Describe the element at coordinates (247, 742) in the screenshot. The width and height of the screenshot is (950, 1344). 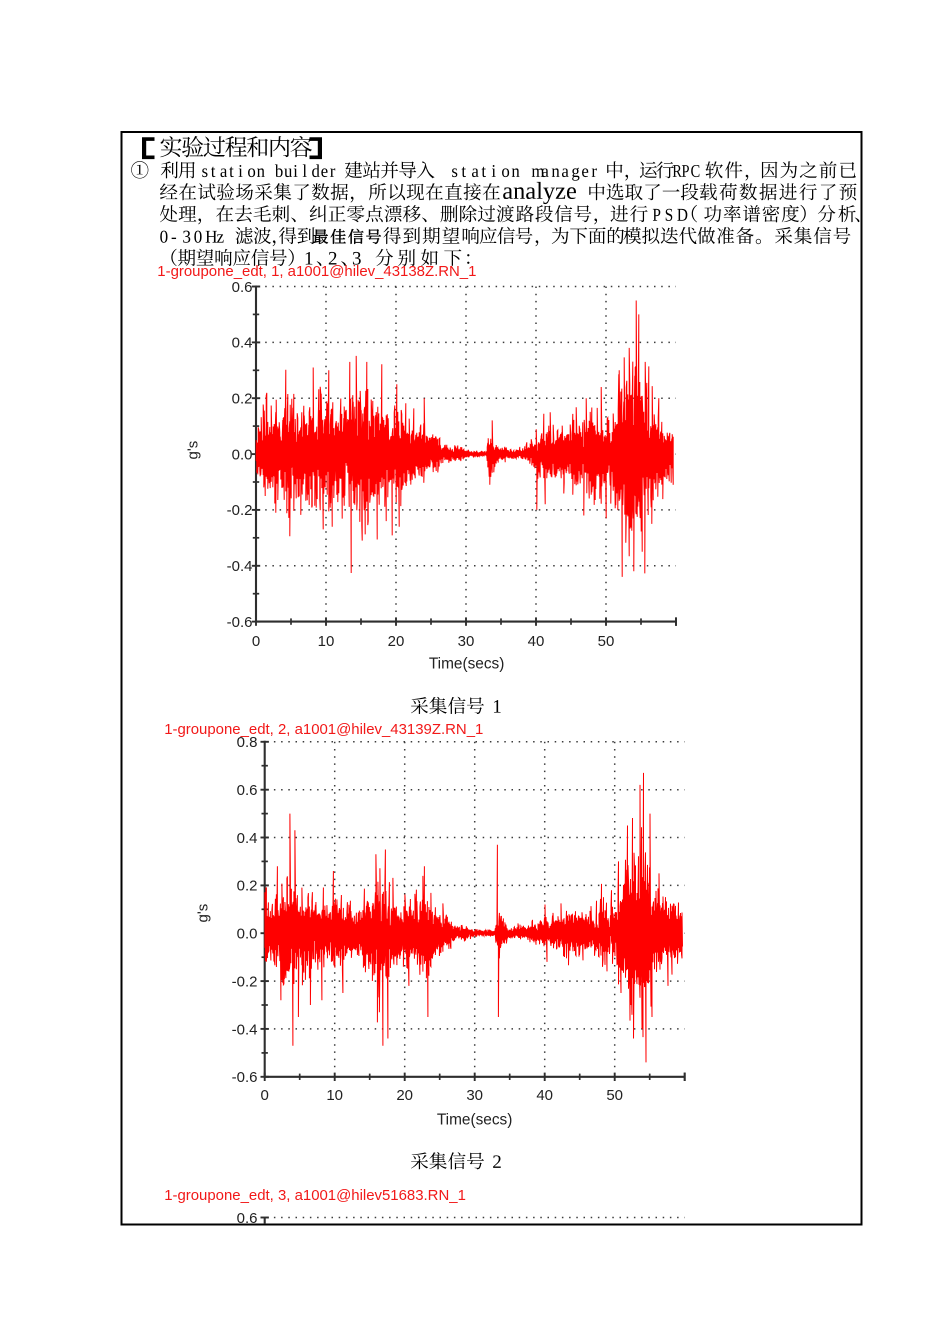
I see `svg-text: 0.8` at that location.